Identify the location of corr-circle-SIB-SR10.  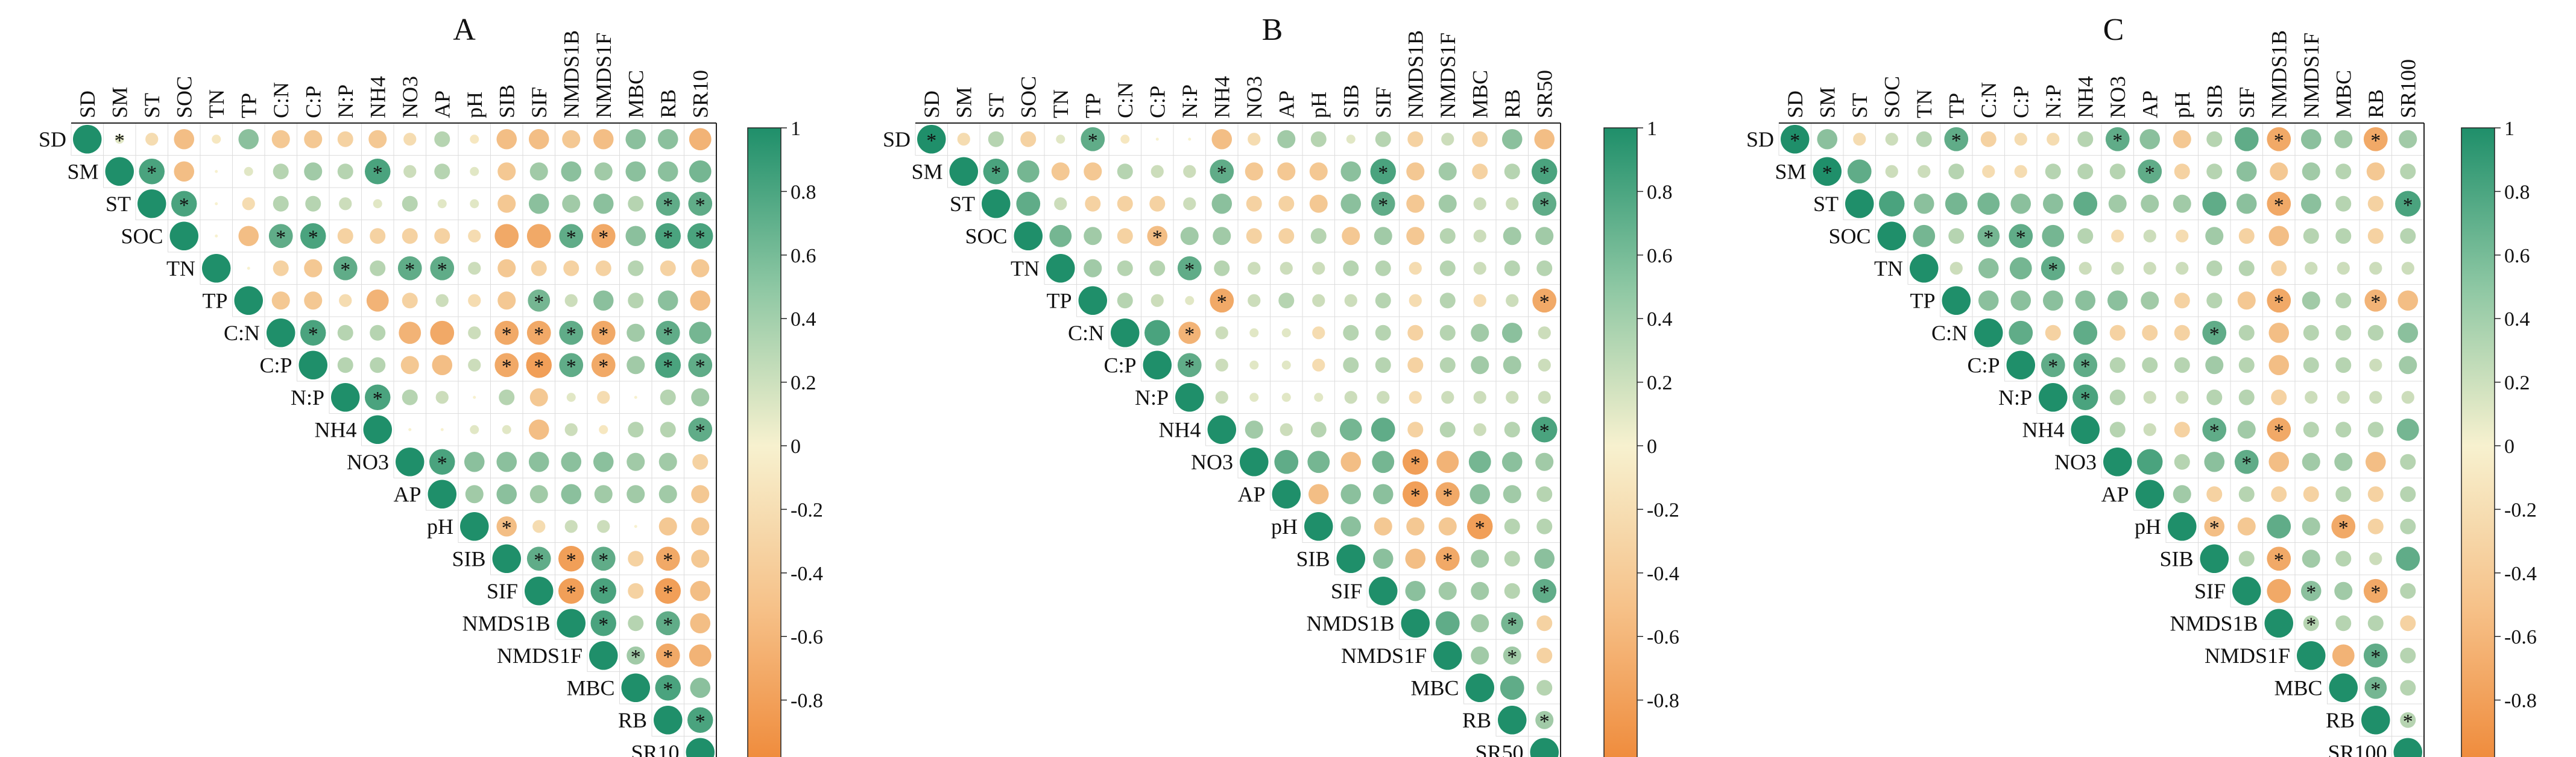
(700, 559).